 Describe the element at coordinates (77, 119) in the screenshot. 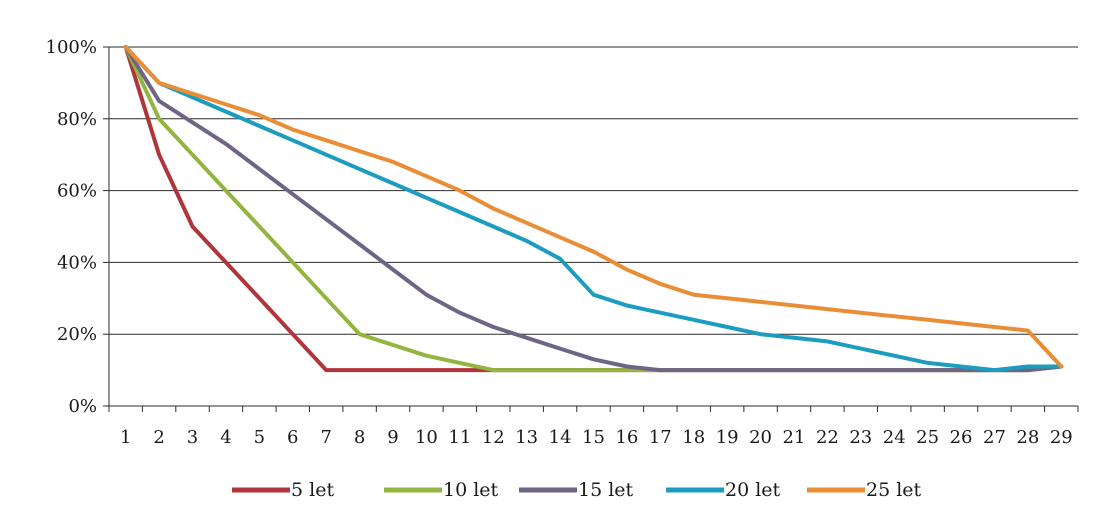

I see `y-tick-label: 80%` at that location.